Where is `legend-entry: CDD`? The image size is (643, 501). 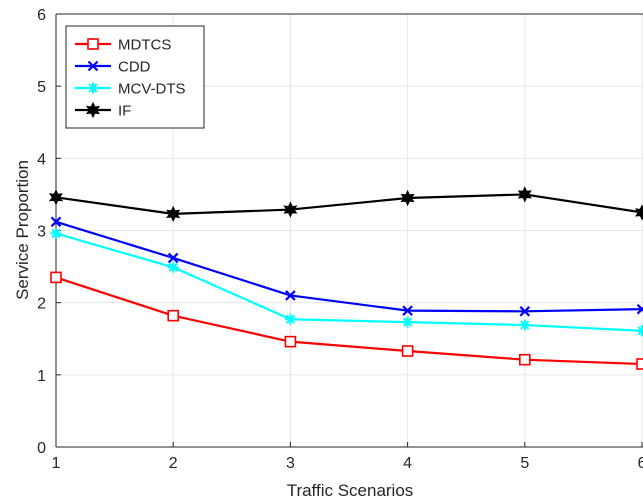
legend-entry: CDD is located at coordinates (113, 67).